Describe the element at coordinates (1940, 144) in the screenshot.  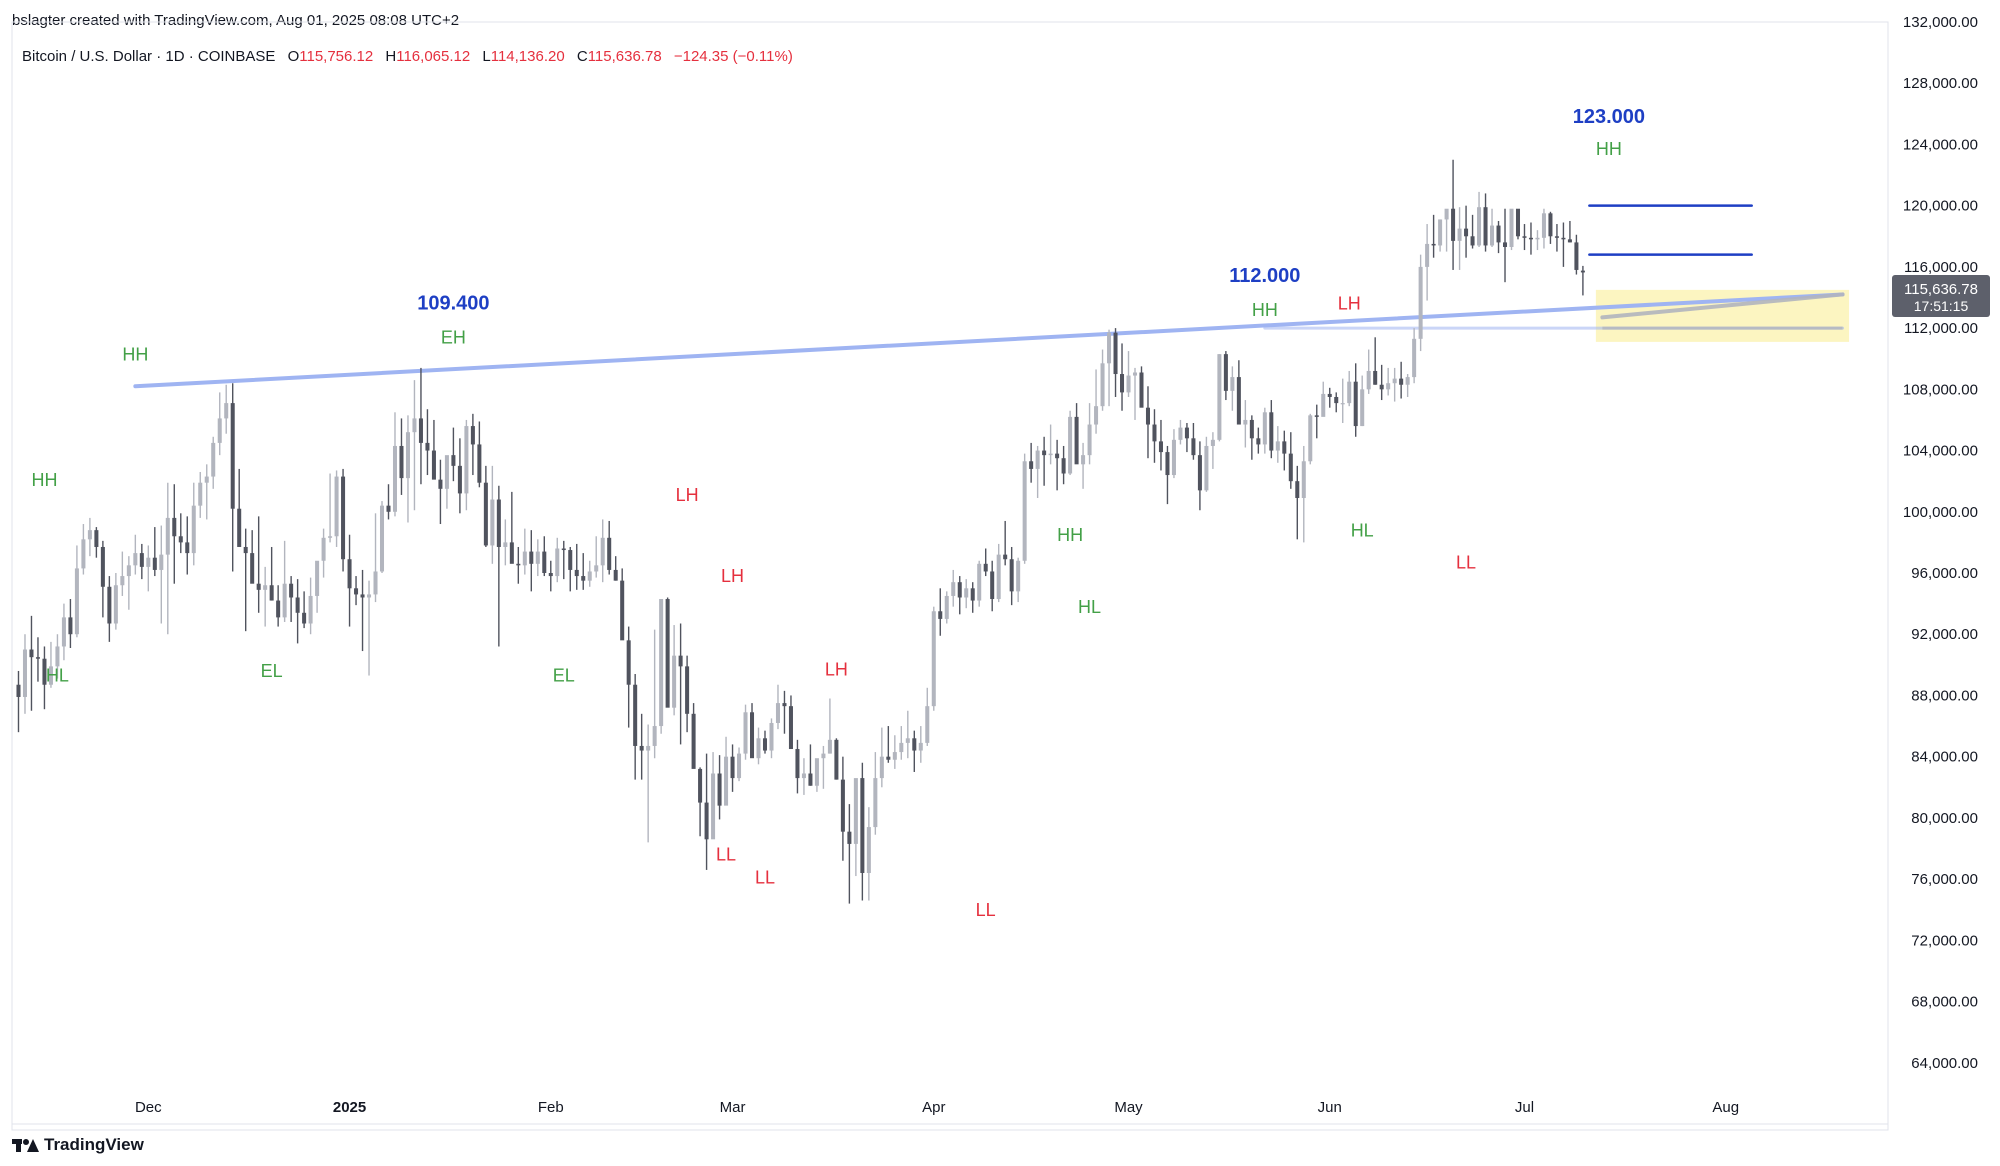
I see `price-tick-label: 124,000.00` at that location.